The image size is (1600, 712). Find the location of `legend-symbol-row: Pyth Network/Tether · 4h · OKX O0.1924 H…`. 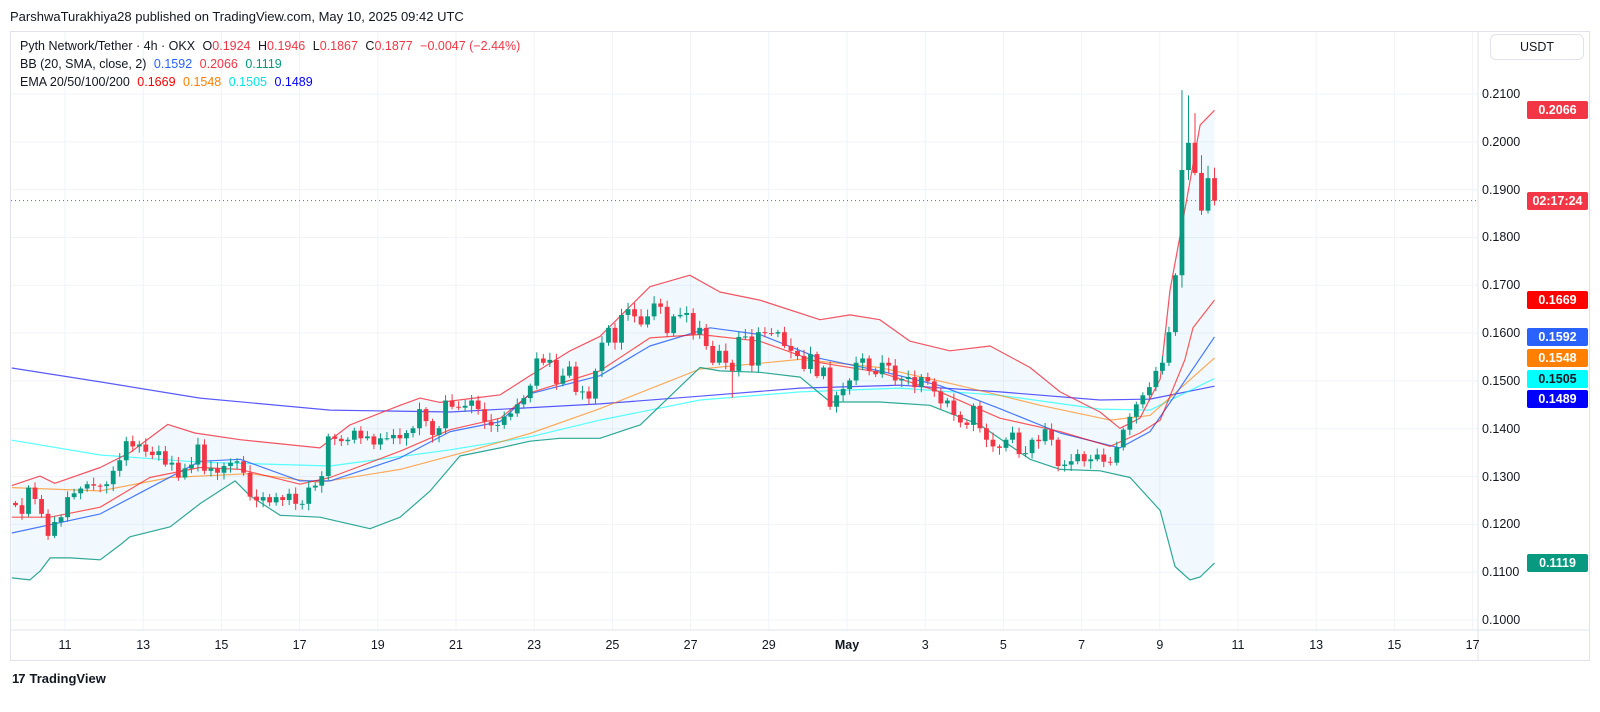

legend-symbol-row: Pyth Network/Tether · 4h · OKX O0.1924 H… is located at coordinates (272, 46).